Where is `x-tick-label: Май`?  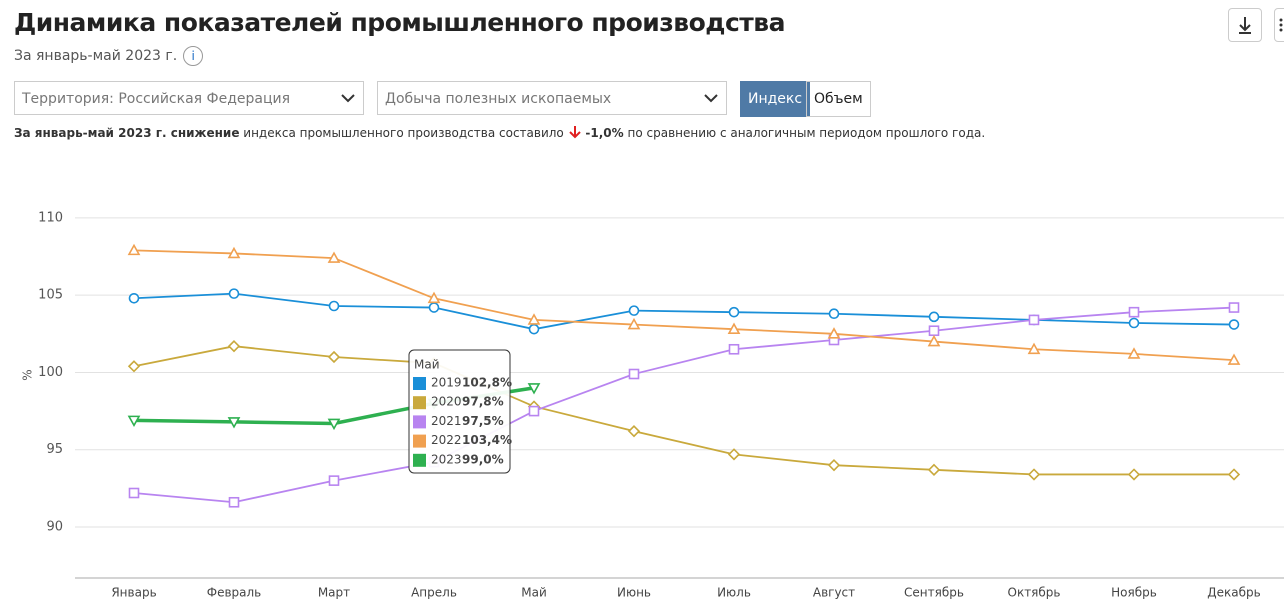 x-tick-label: Май is located at coordinates (534, 592).